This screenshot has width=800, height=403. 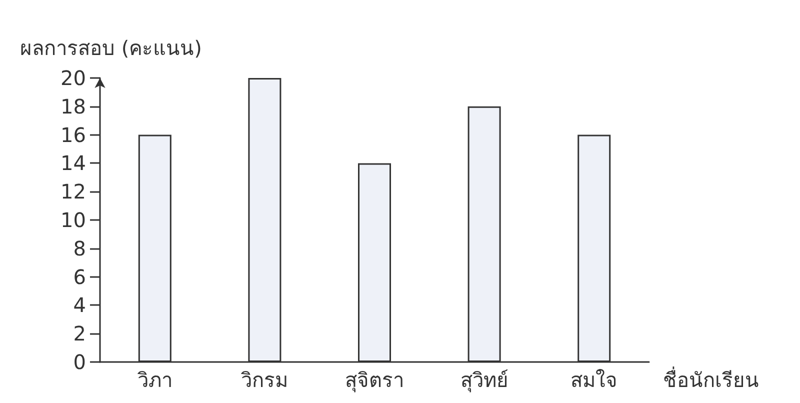 I want to click on y-tick-label: 8, so click(x=79, y=248).